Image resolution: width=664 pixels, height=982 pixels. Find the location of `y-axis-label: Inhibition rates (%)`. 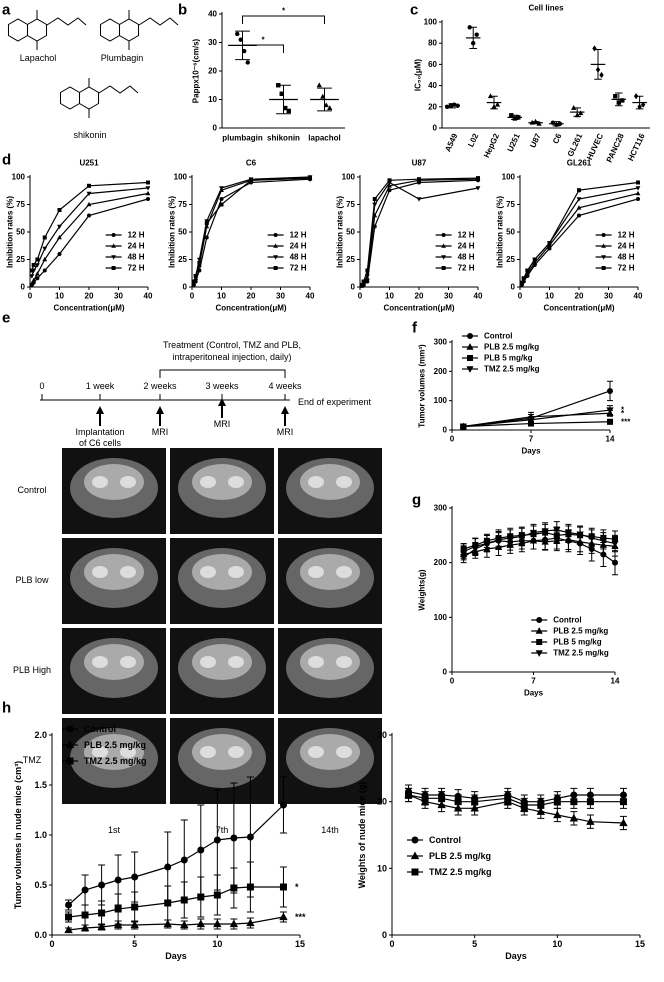

y-axis-label: Inhibition rates (%) is located at coordinates (340, 232).